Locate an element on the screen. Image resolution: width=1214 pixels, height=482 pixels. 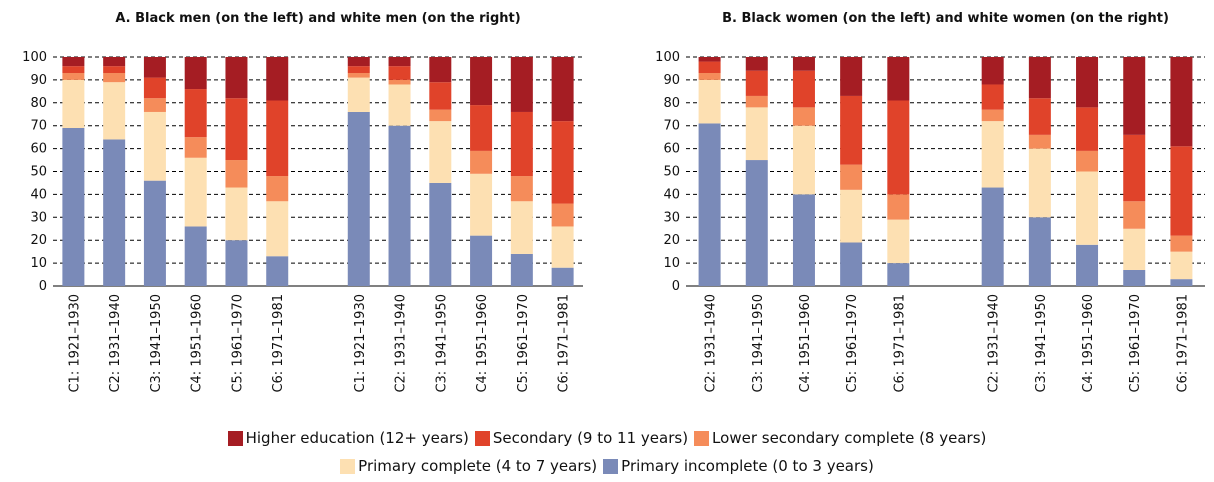
legend-item: Higher education (12+ years) is located at coordinates (348, 438).